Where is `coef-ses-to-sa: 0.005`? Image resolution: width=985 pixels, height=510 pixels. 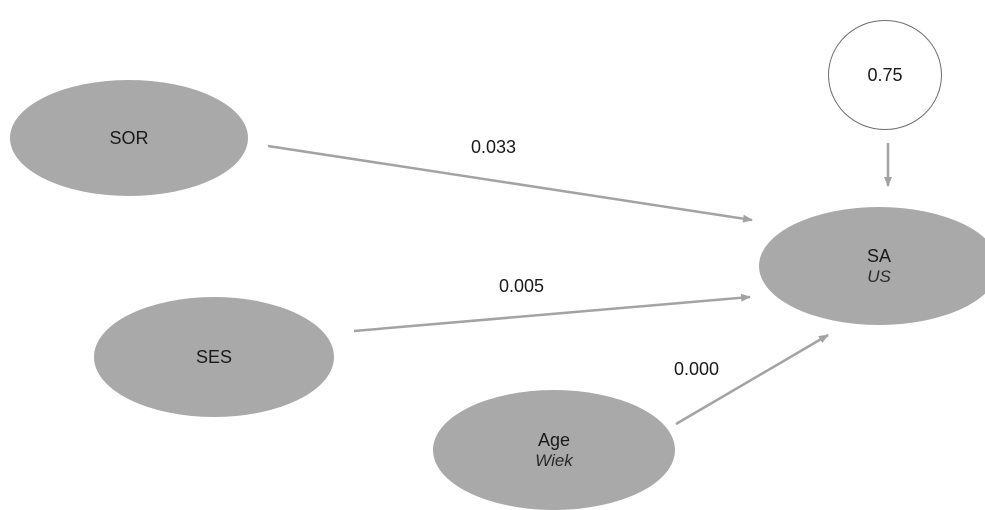 coef-ses-to-sa: 0.005 is located at coordinates (522, 286).